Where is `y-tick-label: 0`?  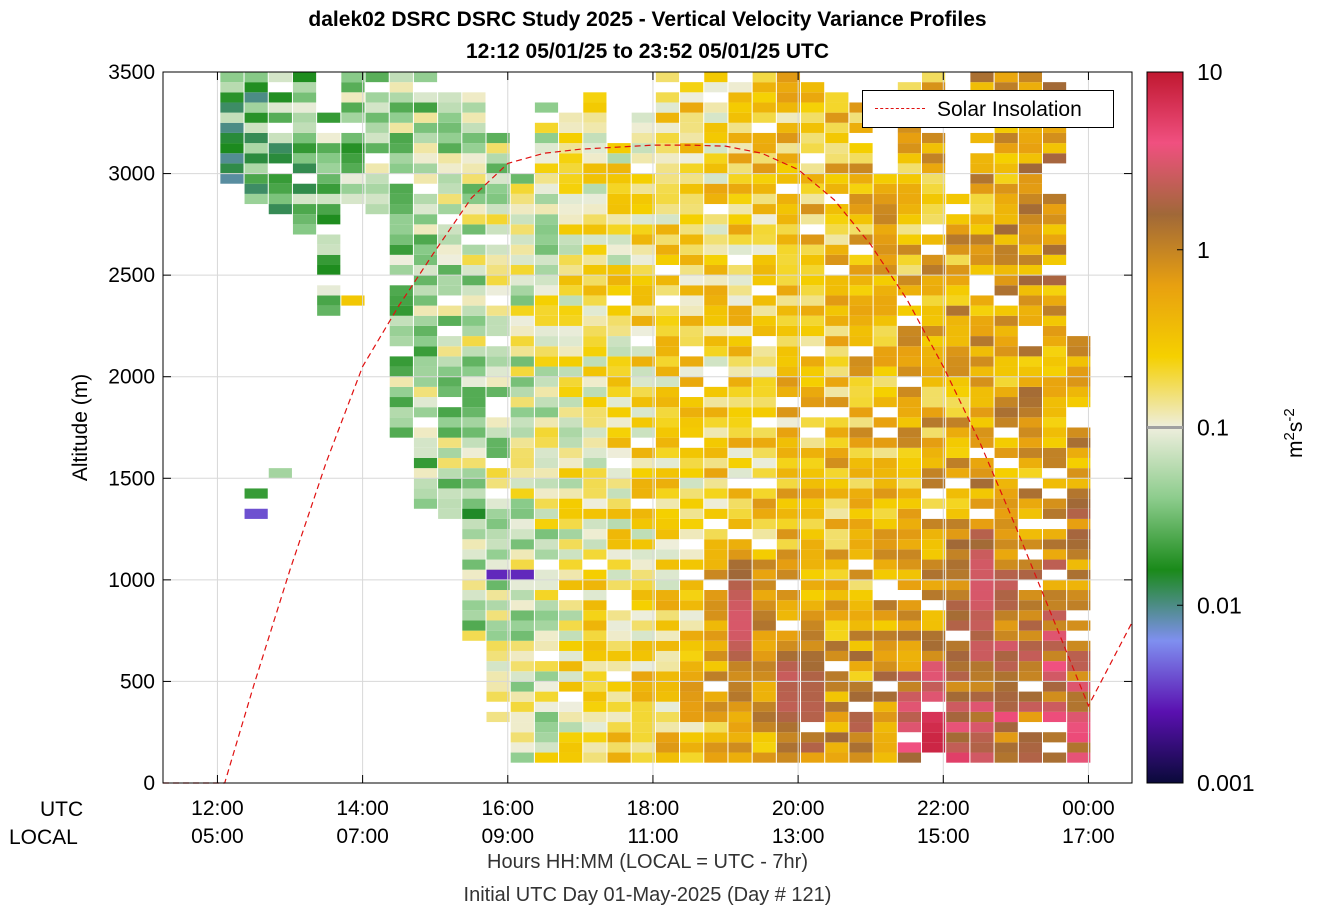 y-tick-label: 0 is located at coordinates (149, 783).